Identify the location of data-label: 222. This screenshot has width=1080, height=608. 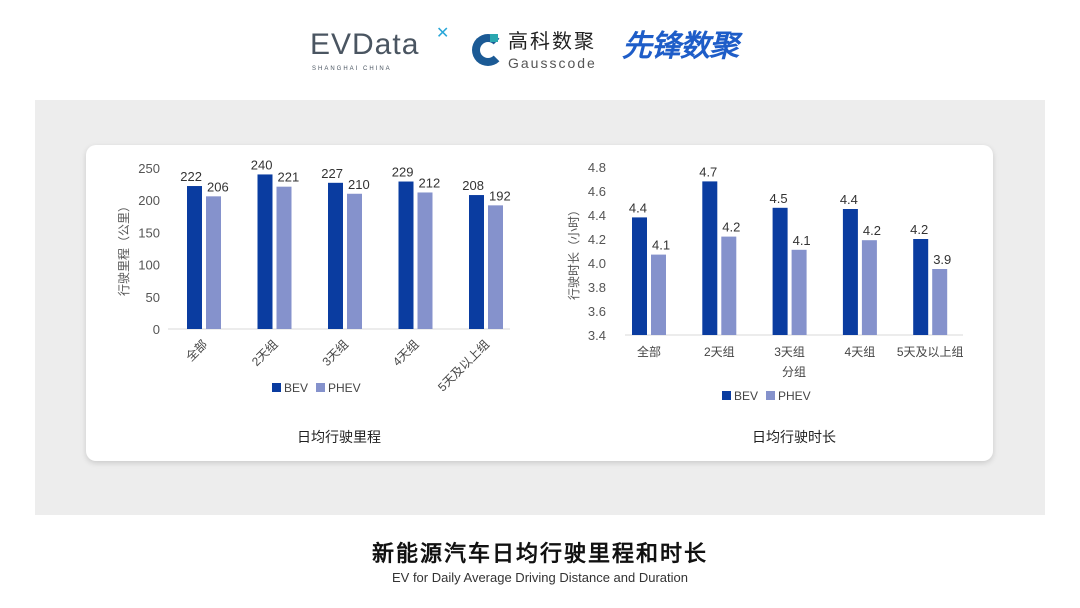
(191, 176).